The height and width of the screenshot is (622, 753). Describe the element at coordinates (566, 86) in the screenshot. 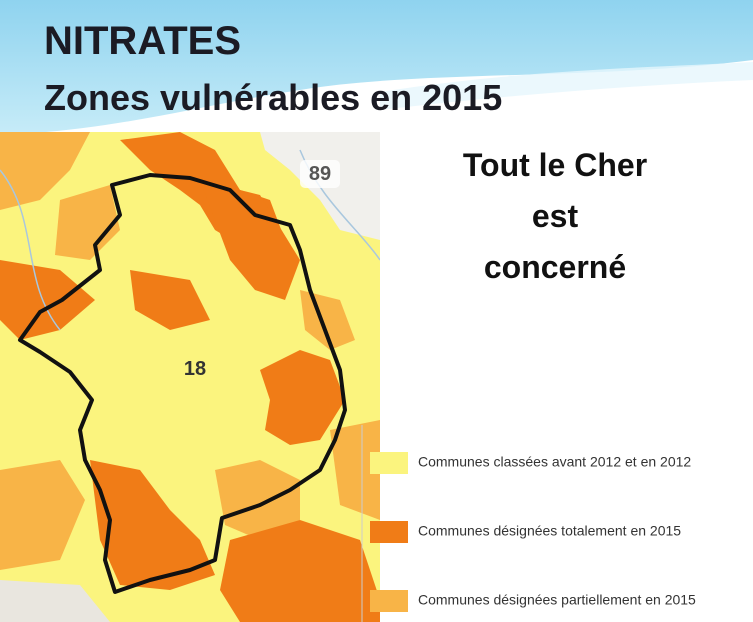

I see `header-wave` at that location.